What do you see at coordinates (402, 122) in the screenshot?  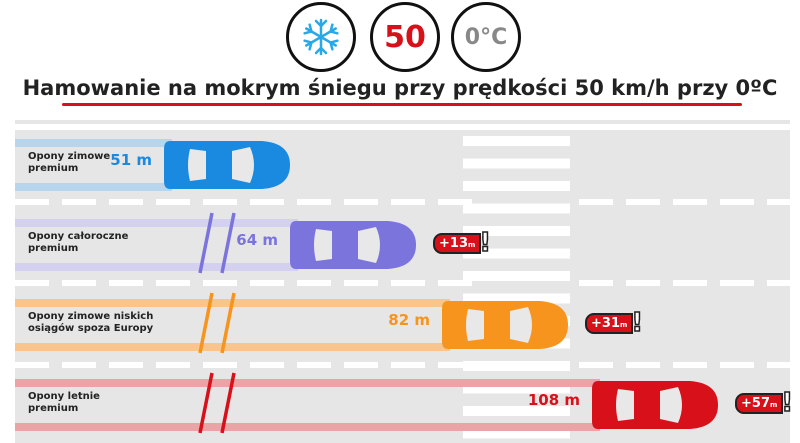 I see `top-strip` at bounding box center [402, 122].